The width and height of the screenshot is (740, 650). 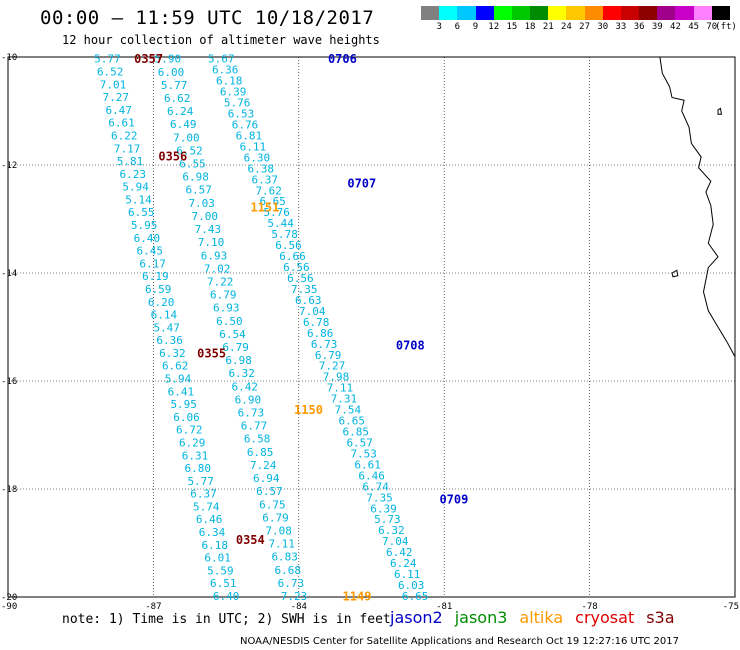 I want to click on swh-value: 7.11, so click(x=281, y=544).